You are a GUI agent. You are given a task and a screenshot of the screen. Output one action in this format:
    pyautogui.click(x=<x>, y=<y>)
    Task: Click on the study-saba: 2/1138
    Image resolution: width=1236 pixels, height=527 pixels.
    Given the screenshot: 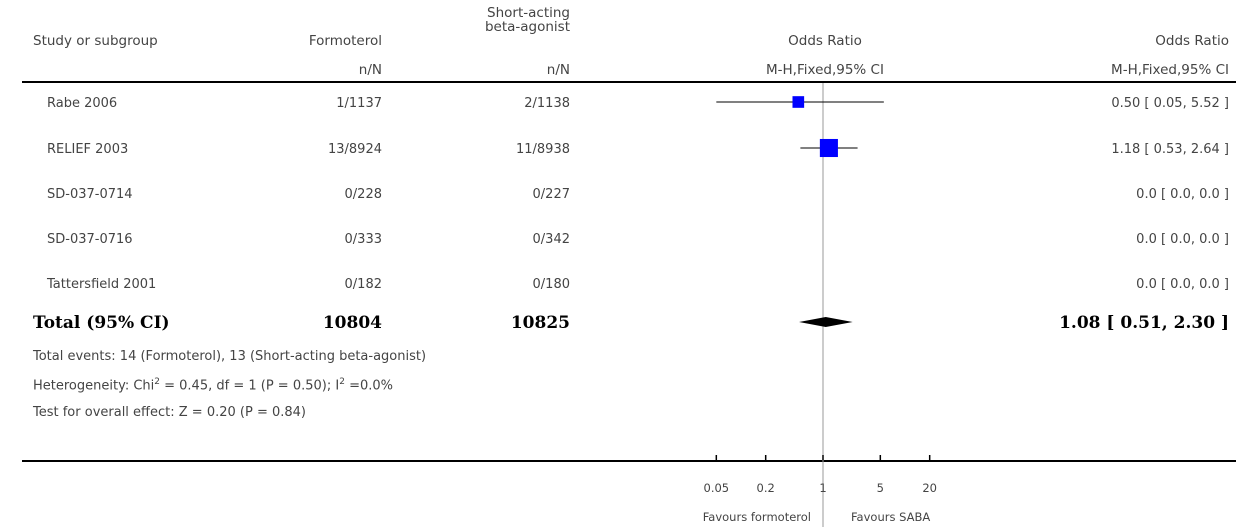 What is the action you would take?
    pyautogui.click(x=547, y=103)
    